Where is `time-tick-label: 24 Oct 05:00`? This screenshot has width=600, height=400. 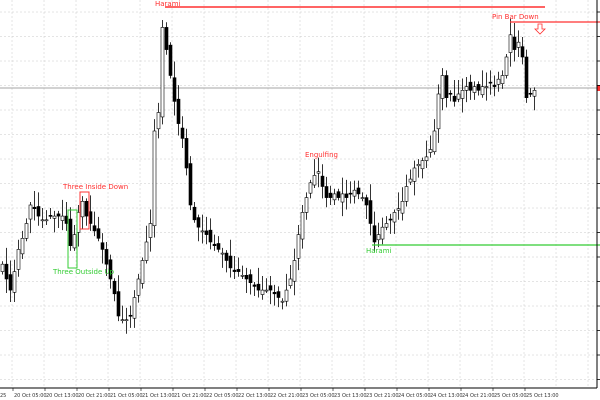
time-tick-label: 24 Oct 05:00 is located at coordinates (414, 396).